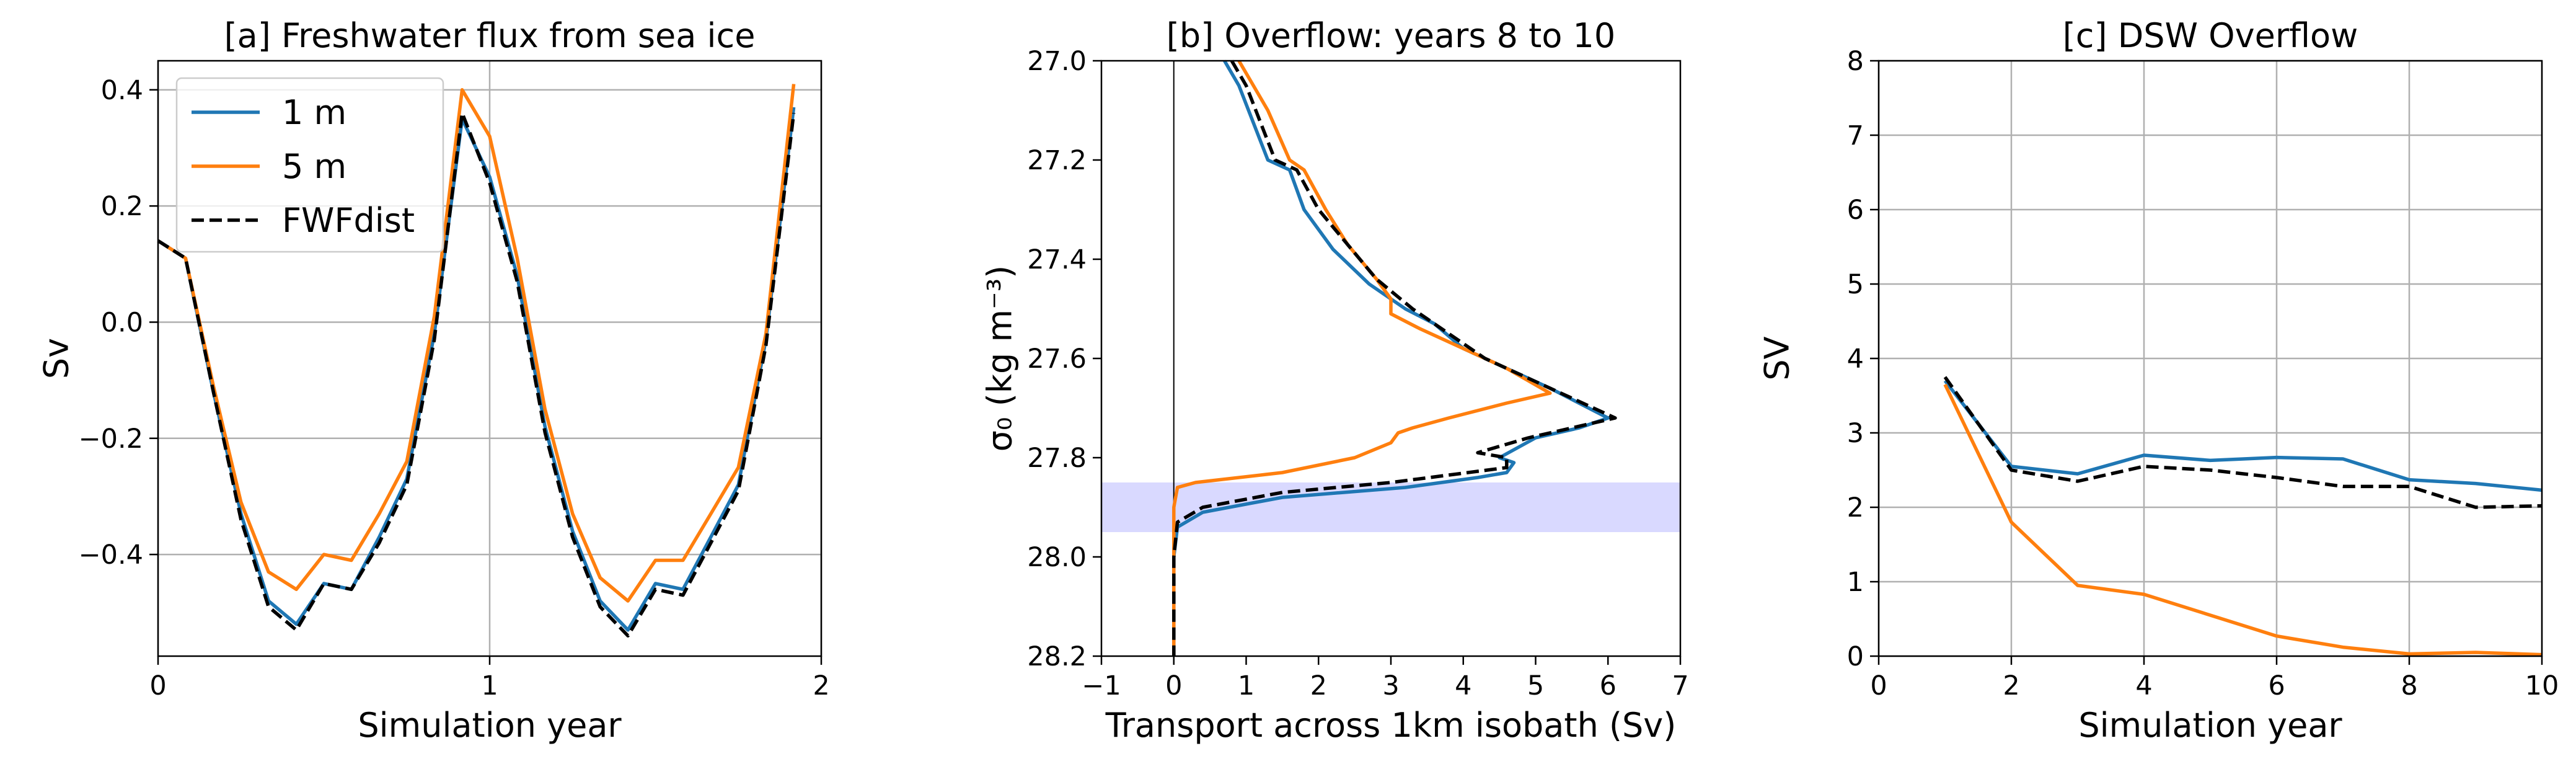 This screenshot has height=769, width=2576. What do you see at coordinates (490, 725) in the screenshot?
I see `panel-a-xlabel: Simulation year` at bounding box center [490, 725].